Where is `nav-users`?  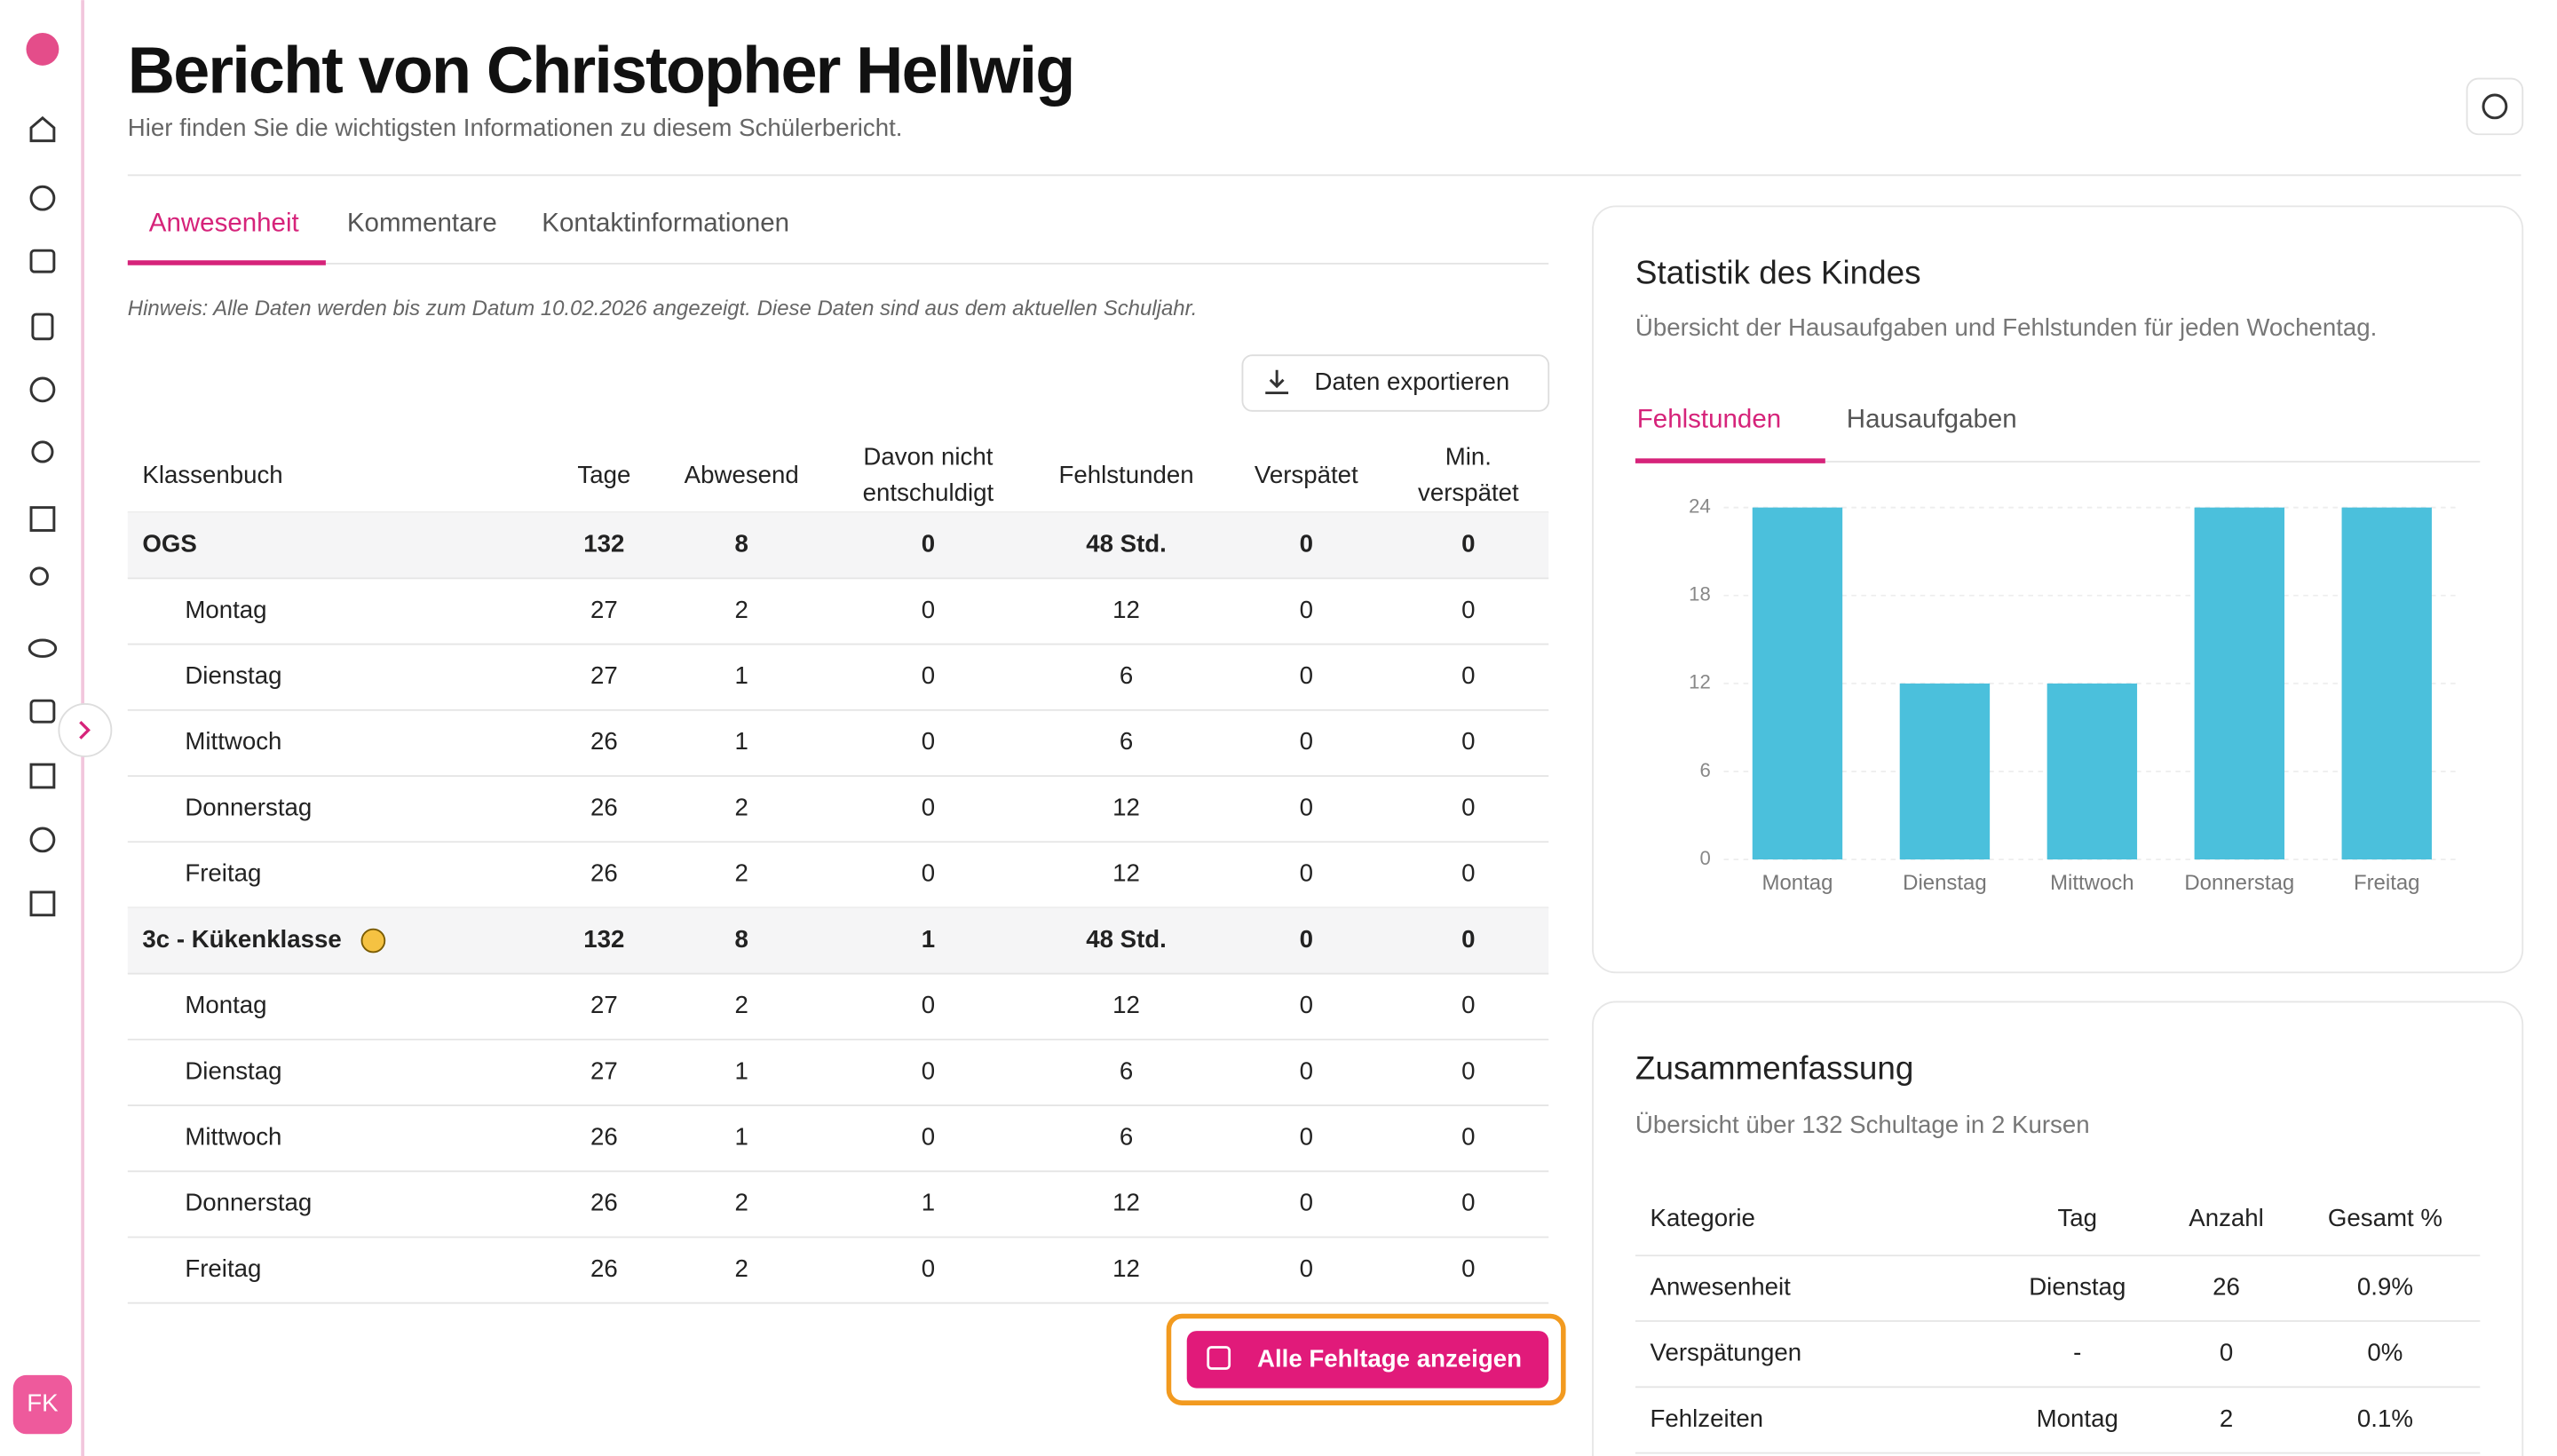 nav-users is located at coordinates (39, 576).